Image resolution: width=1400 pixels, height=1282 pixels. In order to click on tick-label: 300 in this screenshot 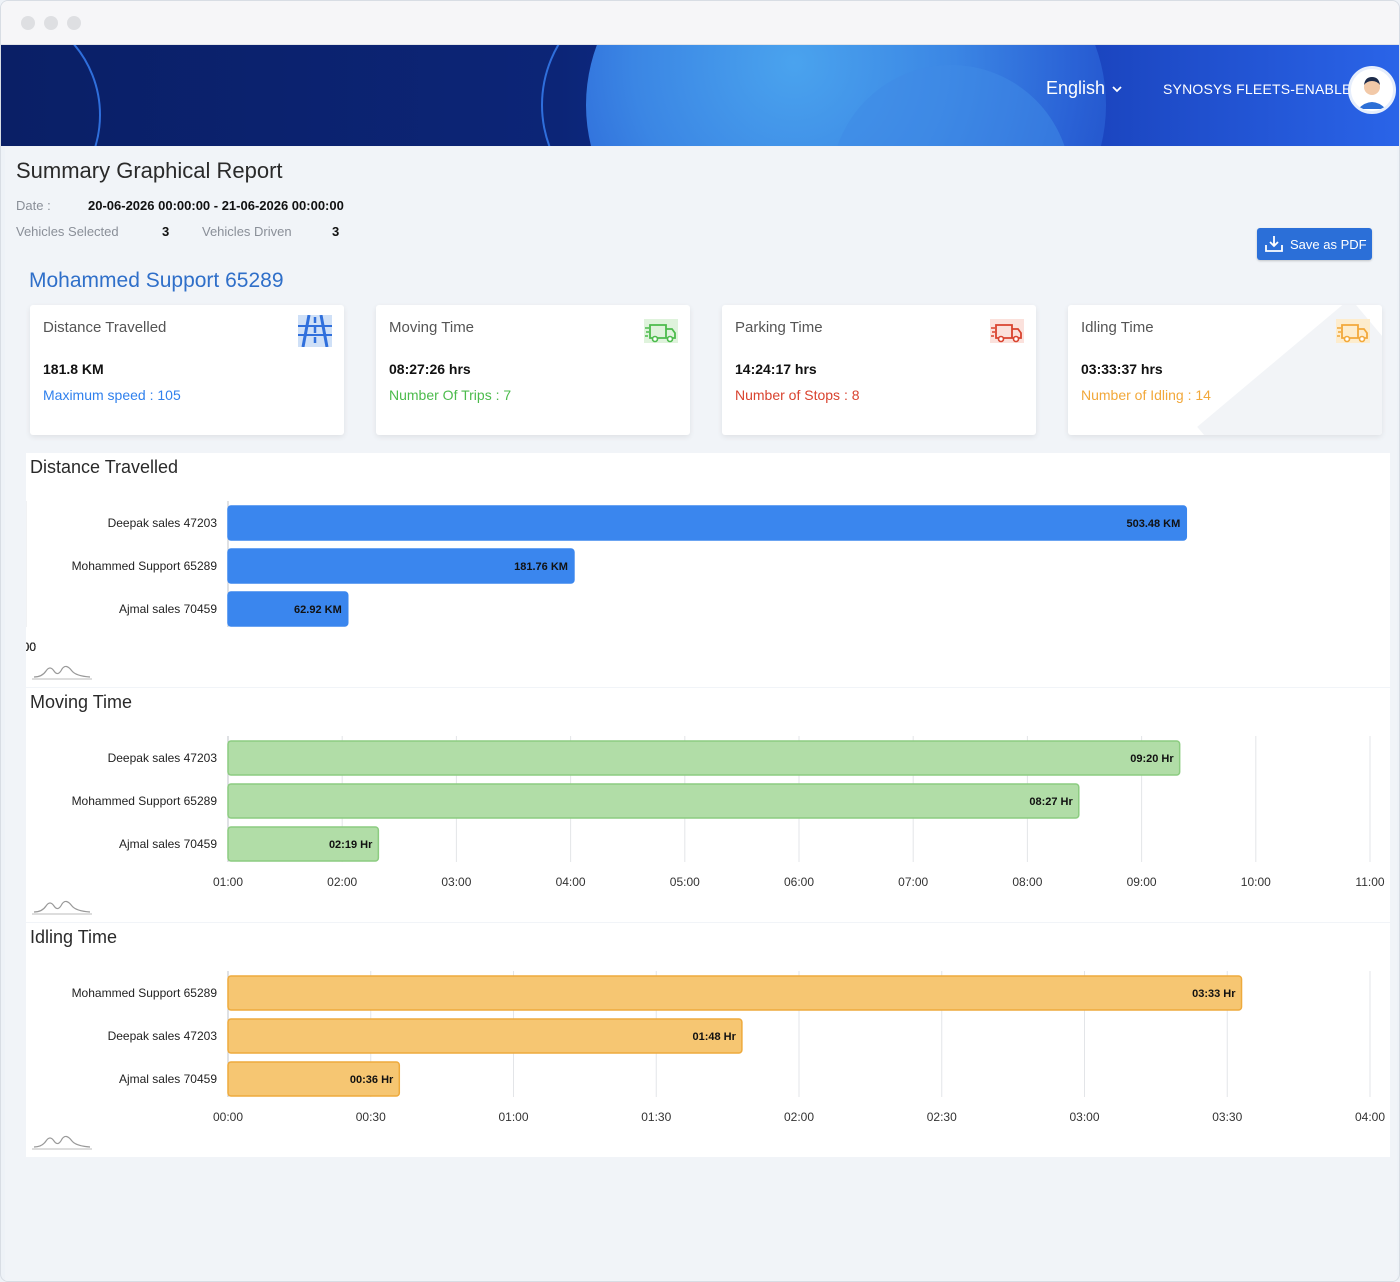, I will do `click(31, 647)`.